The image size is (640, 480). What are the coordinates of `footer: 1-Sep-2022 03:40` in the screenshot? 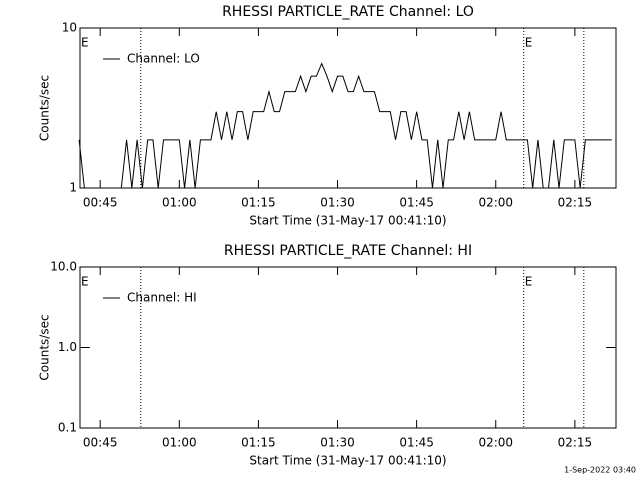 It's located at (600, 470).